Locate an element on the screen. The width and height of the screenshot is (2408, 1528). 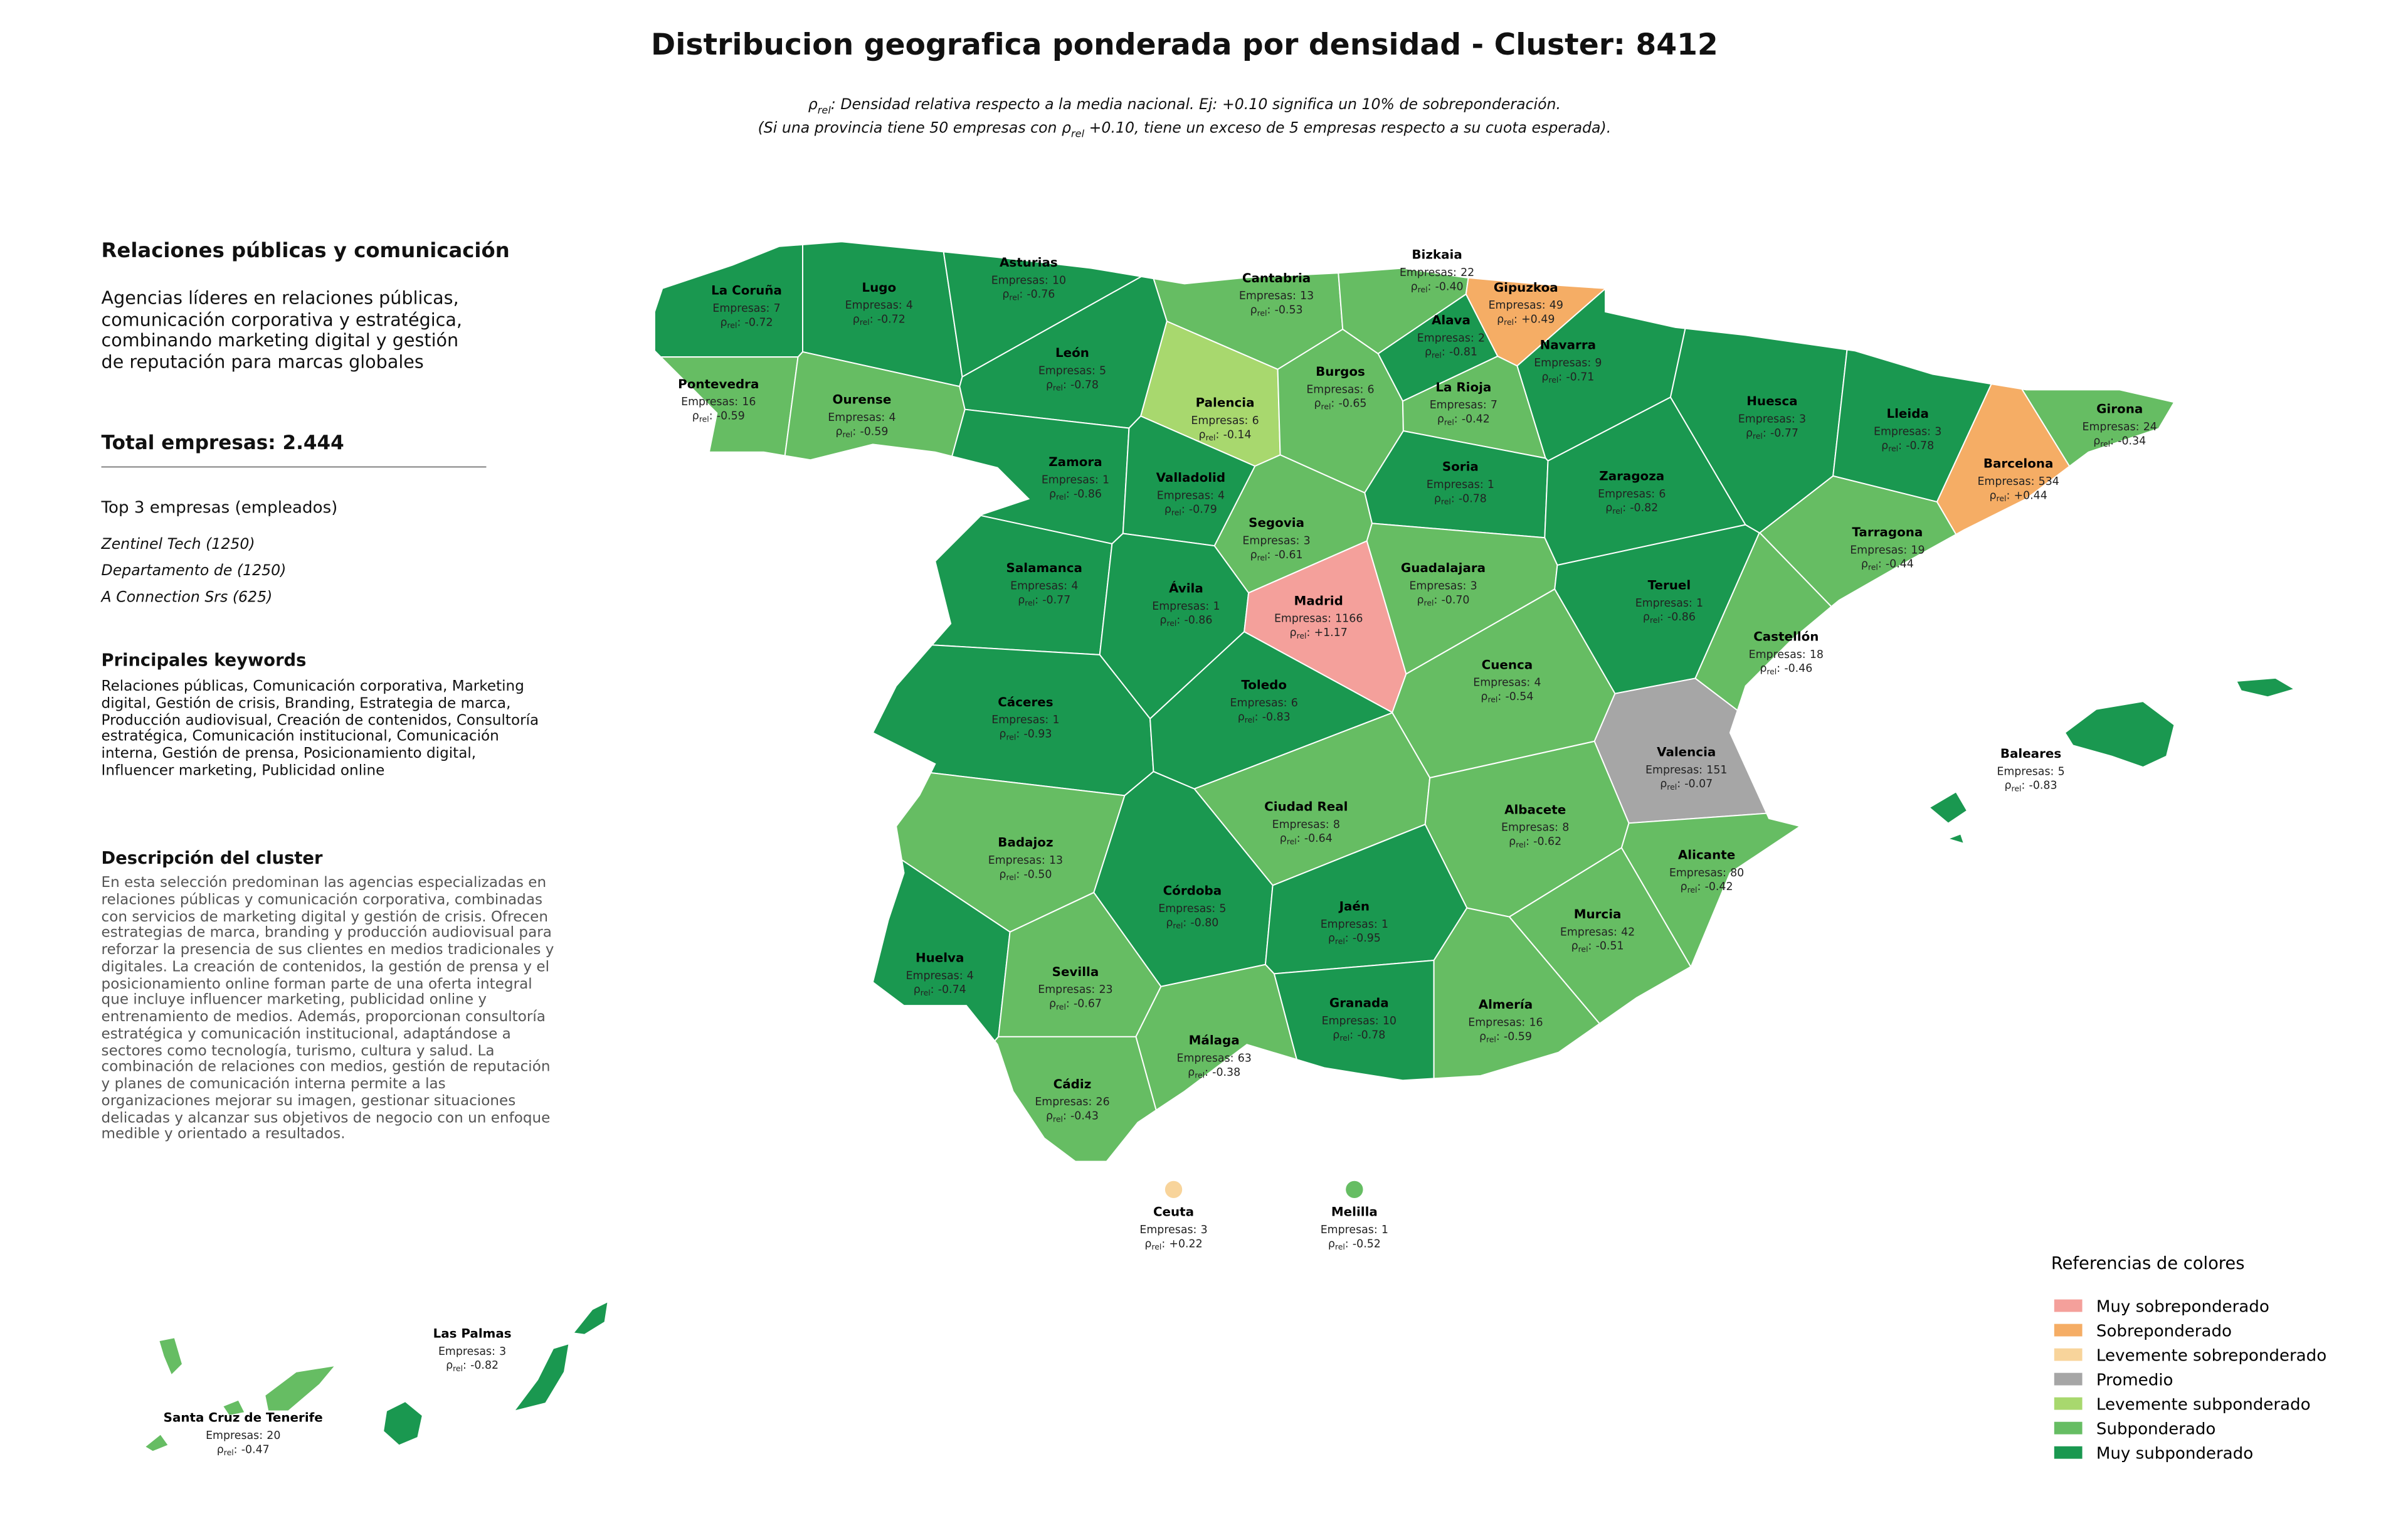
count-value: 1 is located at coordinates (1055, 720).